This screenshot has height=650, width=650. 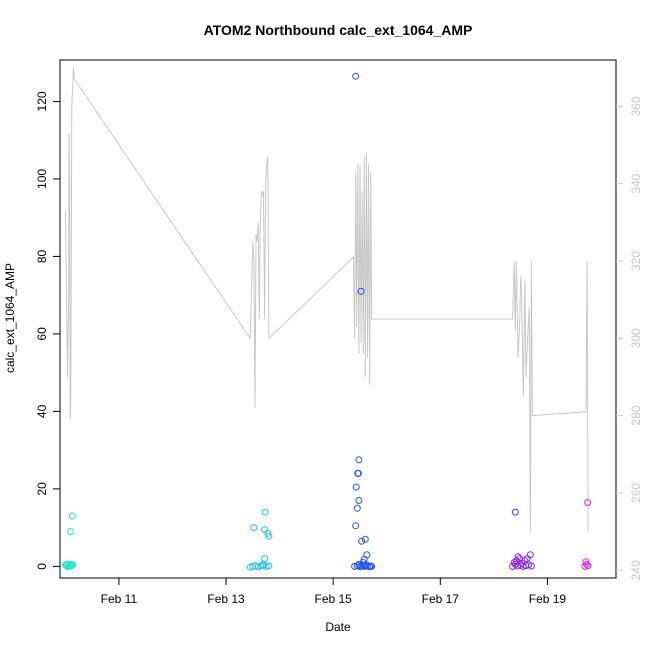 I want to click on y-tick-label: 80, so click(x=42, y=256).